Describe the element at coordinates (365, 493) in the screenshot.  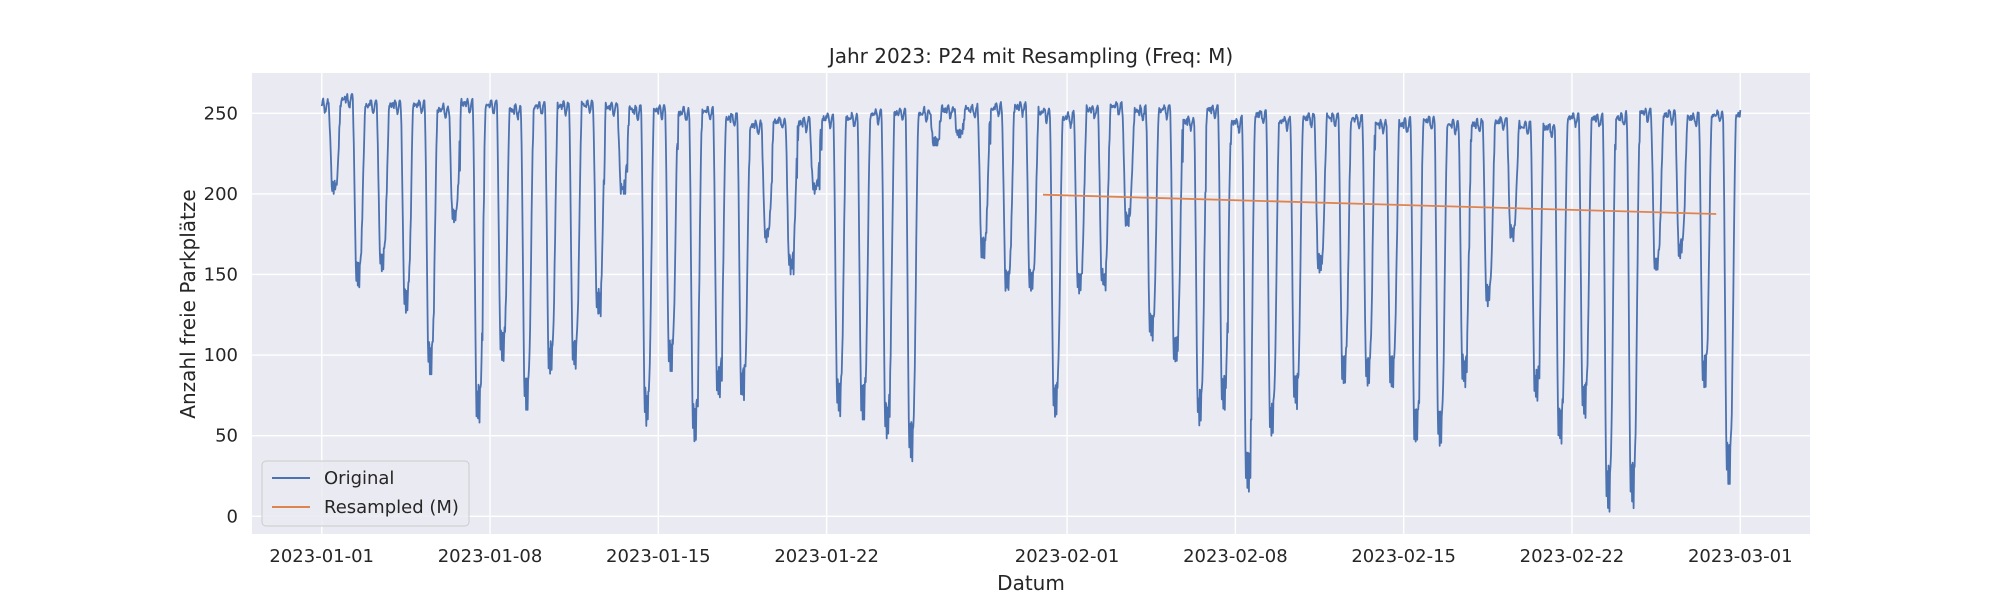
I see `legend: Original Resampled (M)` at that location.